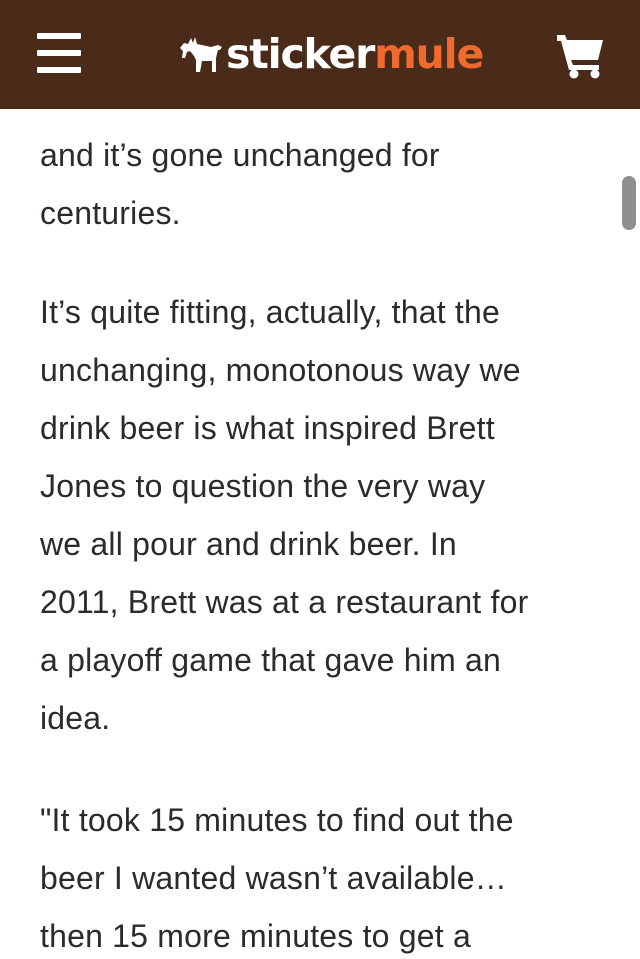 The width and height of the screenshot is (640, 959). I want to click on brand-name-mule: mule, so click(429, 54).